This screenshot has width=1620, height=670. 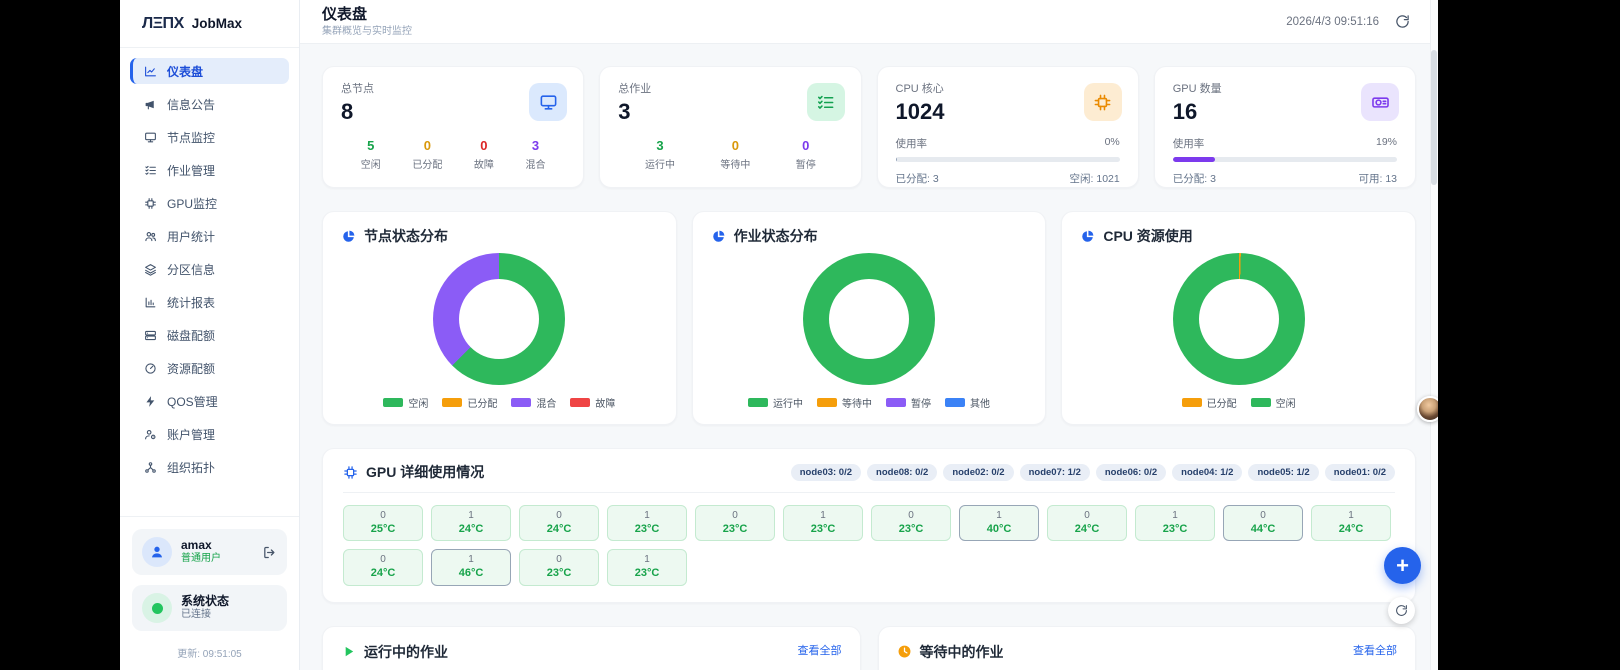 I want to click on node-badge: node07: 1/2, so click(x=1054, y=472).